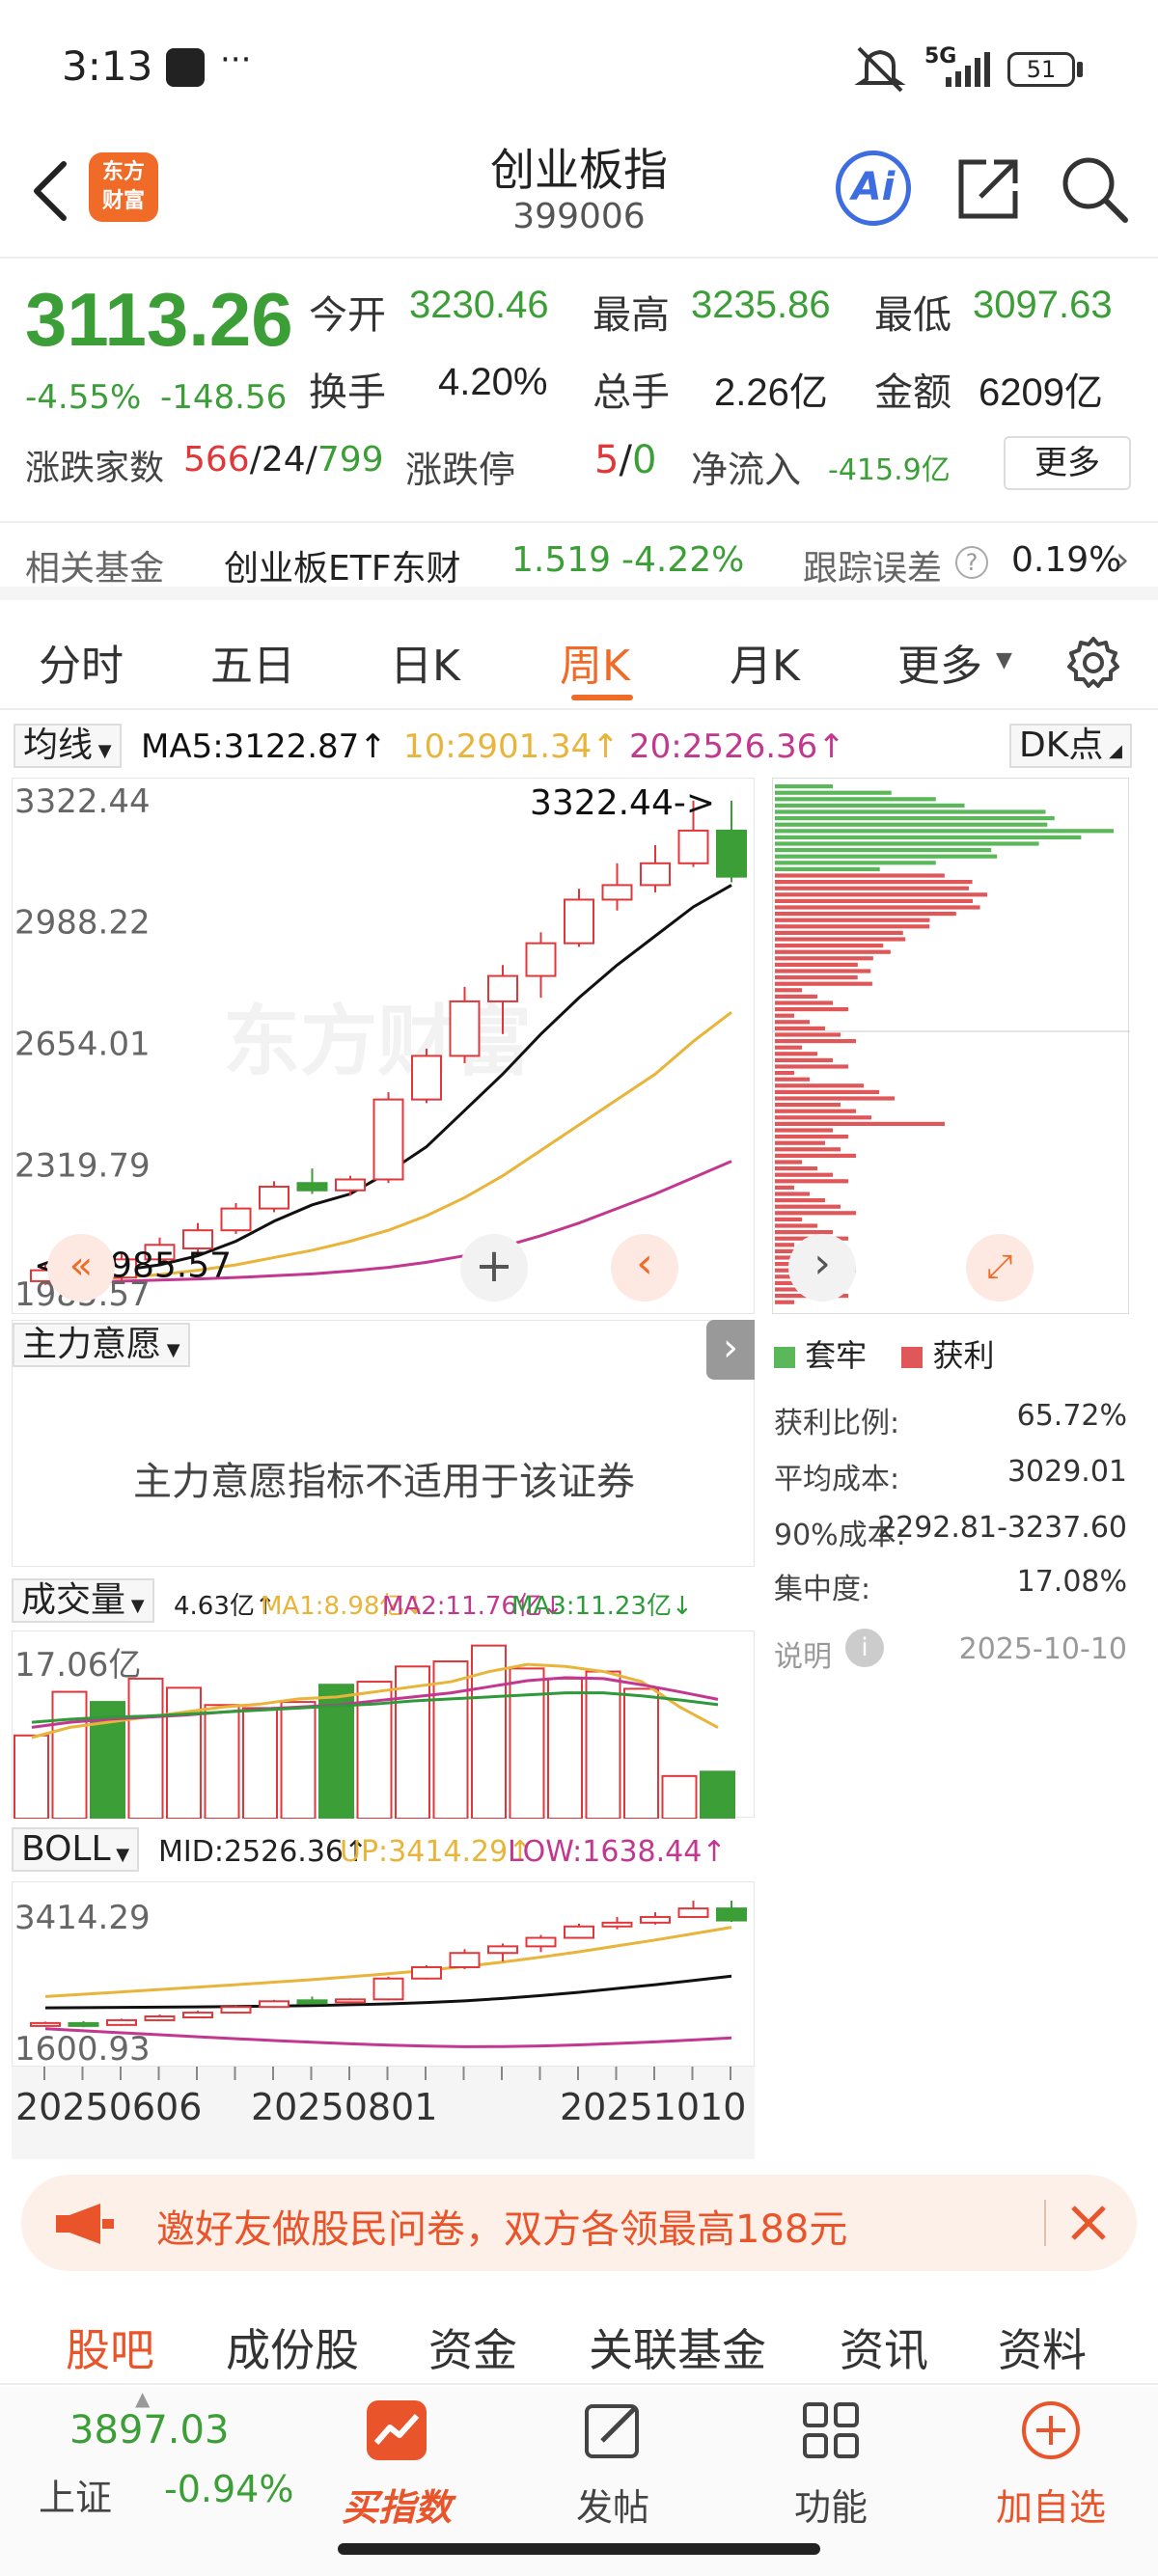 The height and width of the screenshot is (2576, 1158). Describe the element at coordinates (83, 1600) in the screenshot. I see `volume-dropdown: 成交量 ▼` at that location.